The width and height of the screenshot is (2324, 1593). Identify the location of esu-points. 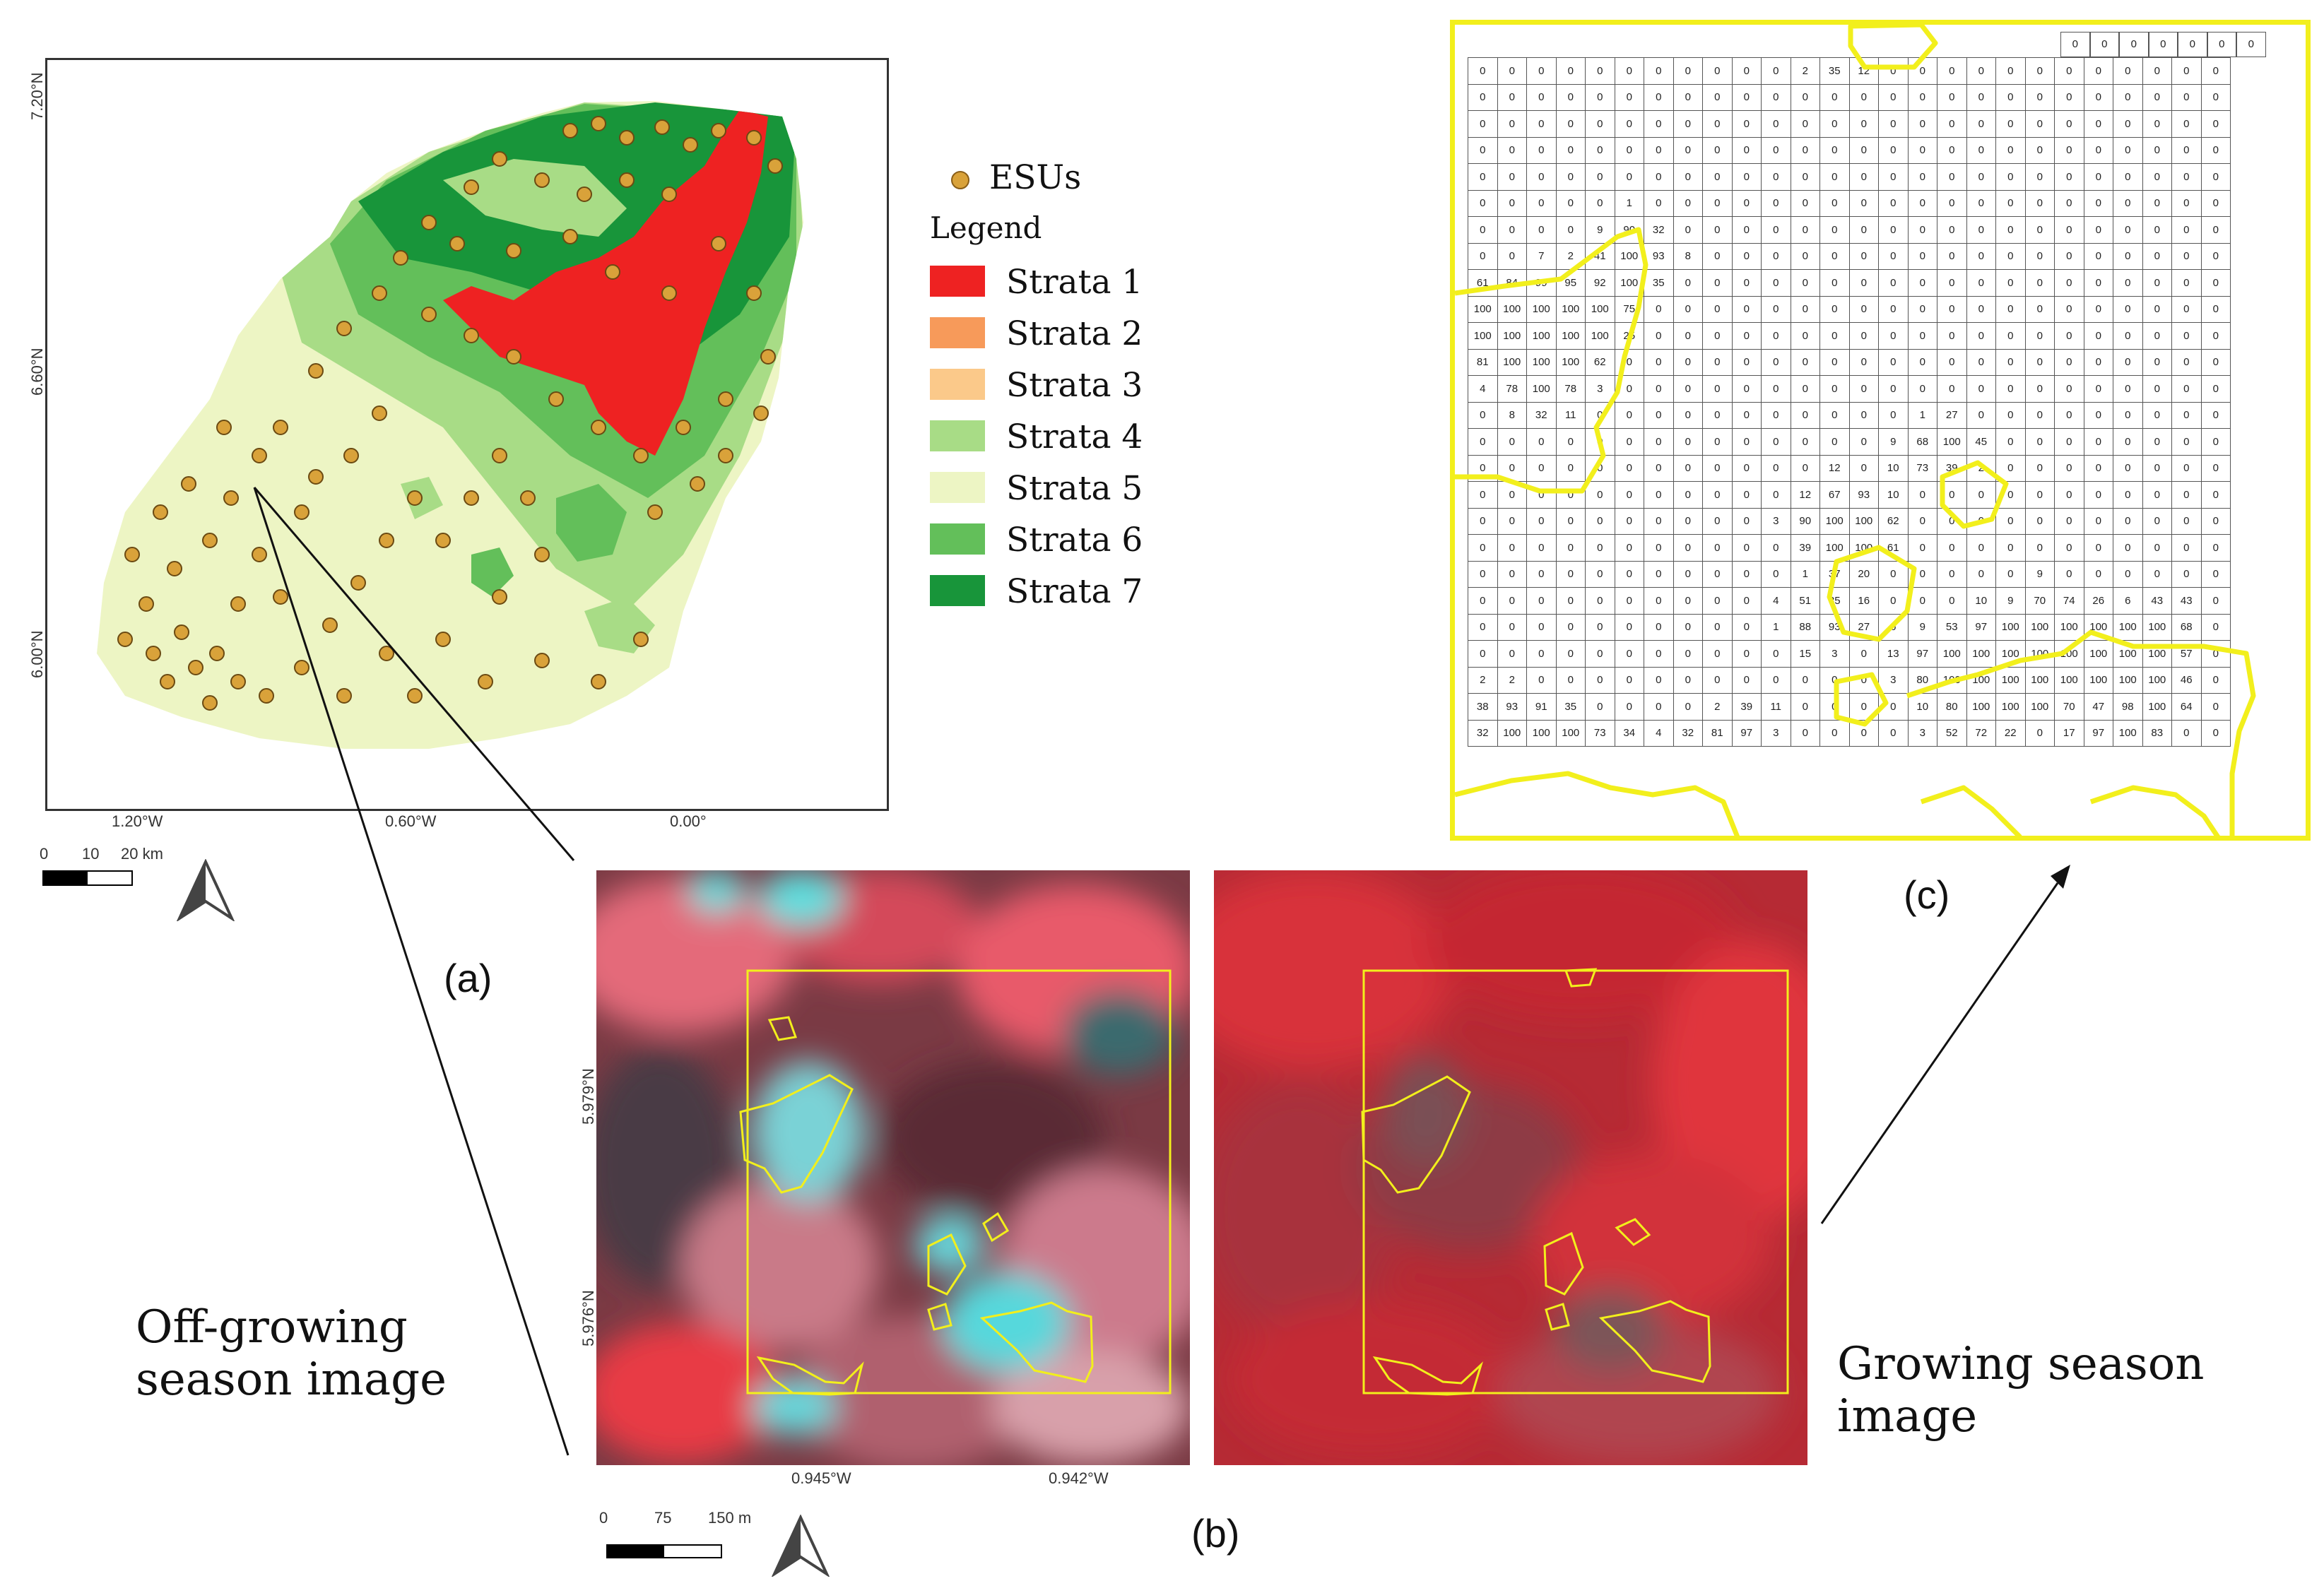
(450, 413).